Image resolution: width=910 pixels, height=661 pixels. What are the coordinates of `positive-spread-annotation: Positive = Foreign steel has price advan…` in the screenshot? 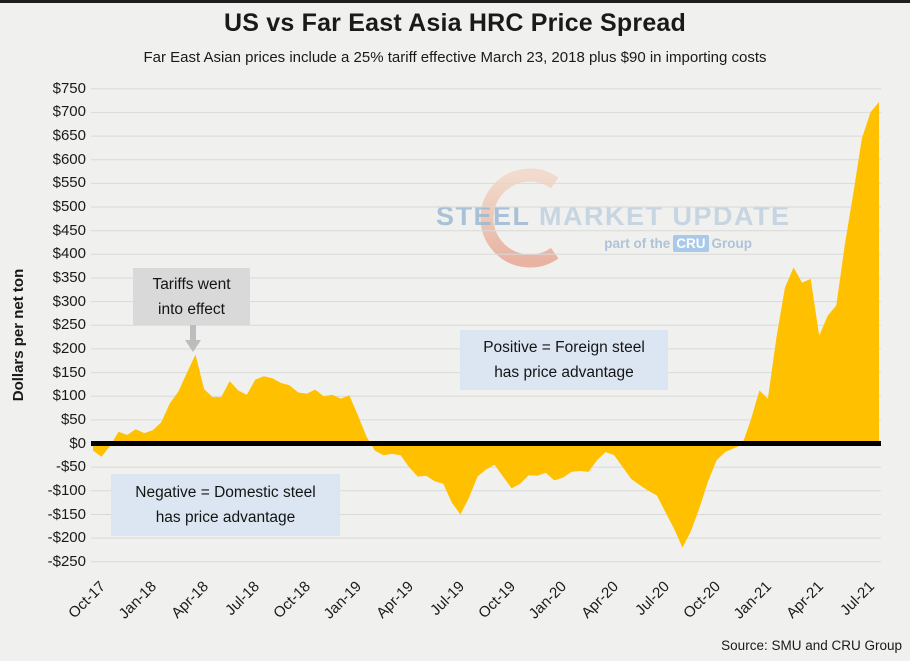 It's located at (564, 360).